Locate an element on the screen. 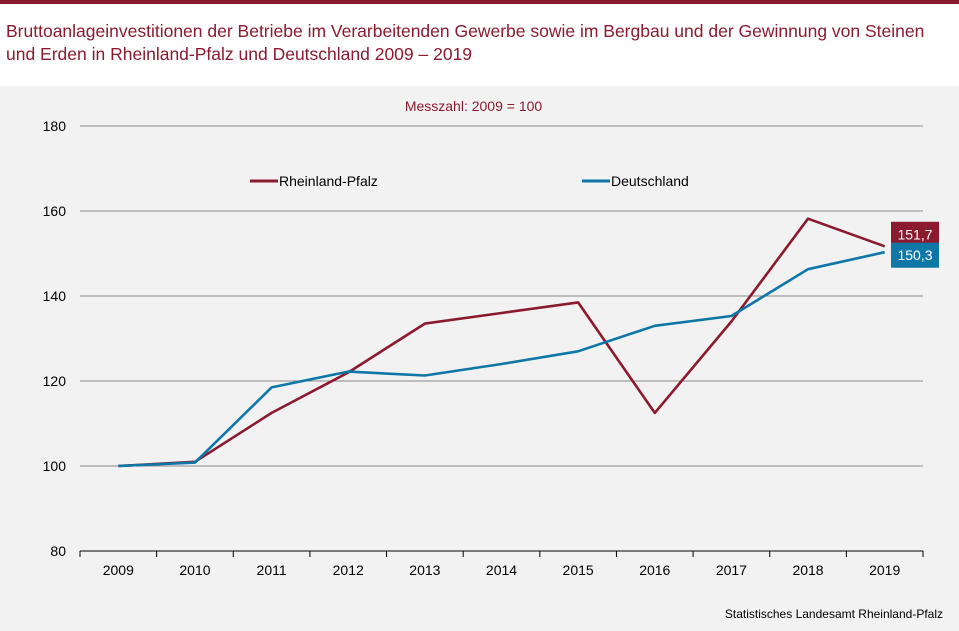 The image size is (959, 631). x-tick-label: 2019 is located at coordinates (884, 570).